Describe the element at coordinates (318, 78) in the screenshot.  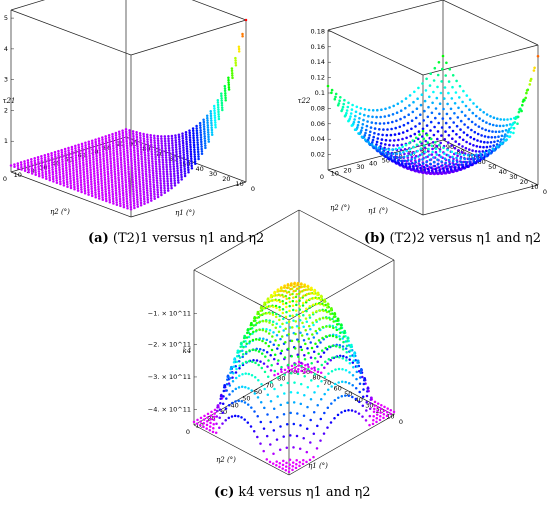
I see `z-tick-label: 0.12` at that location.